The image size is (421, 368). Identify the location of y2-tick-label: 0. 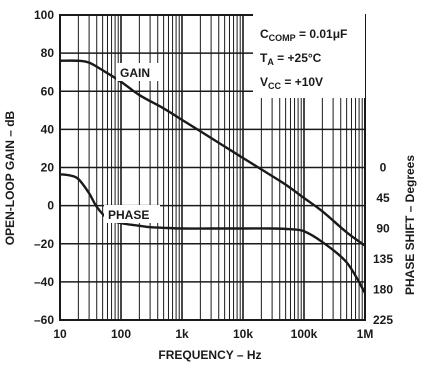
(383, 168).